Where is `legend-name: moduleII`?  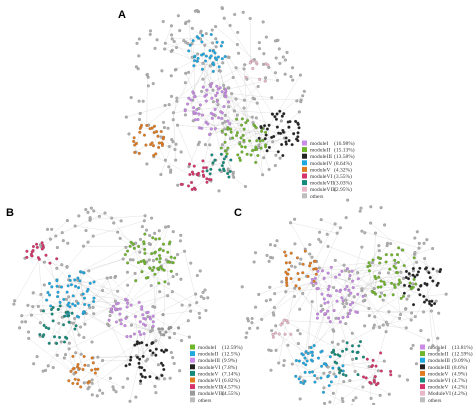 legend-name: moduleII is located at coordinates (208, 355).